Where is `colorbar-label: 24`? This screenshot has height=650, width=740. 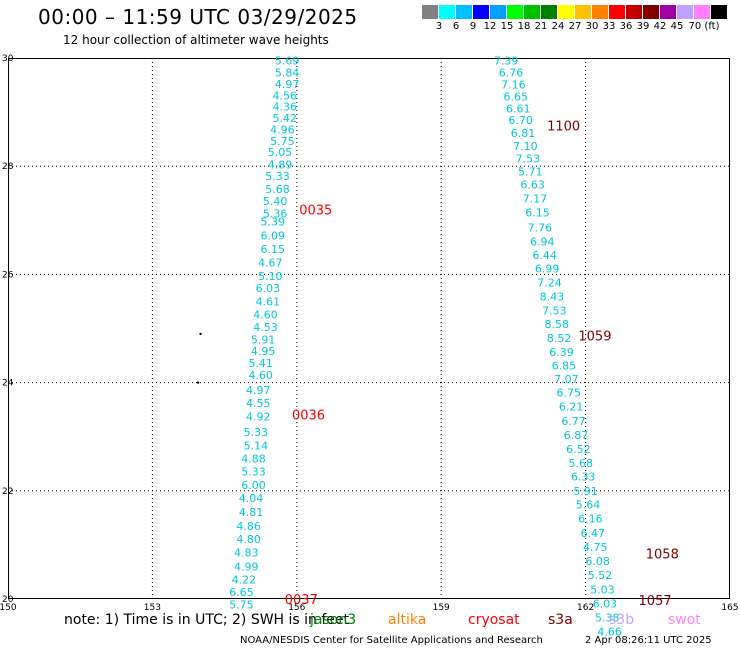 colorbar-label: 24 is located at coordinates (558, 26).